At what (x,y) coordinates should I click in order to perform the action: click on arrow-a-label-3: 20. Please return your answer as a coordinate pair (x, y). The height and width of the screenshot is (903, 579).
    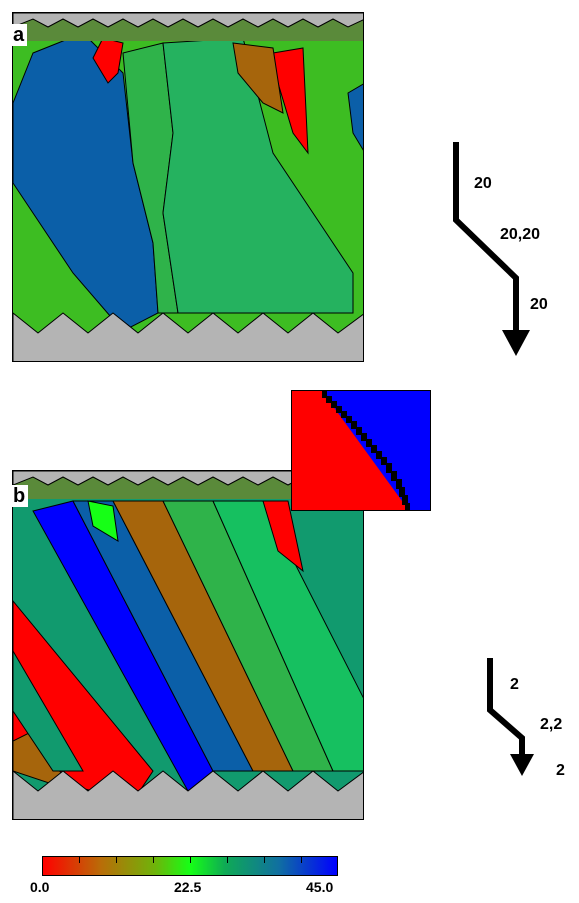
    Looking at the image, I should click on (539, 304).